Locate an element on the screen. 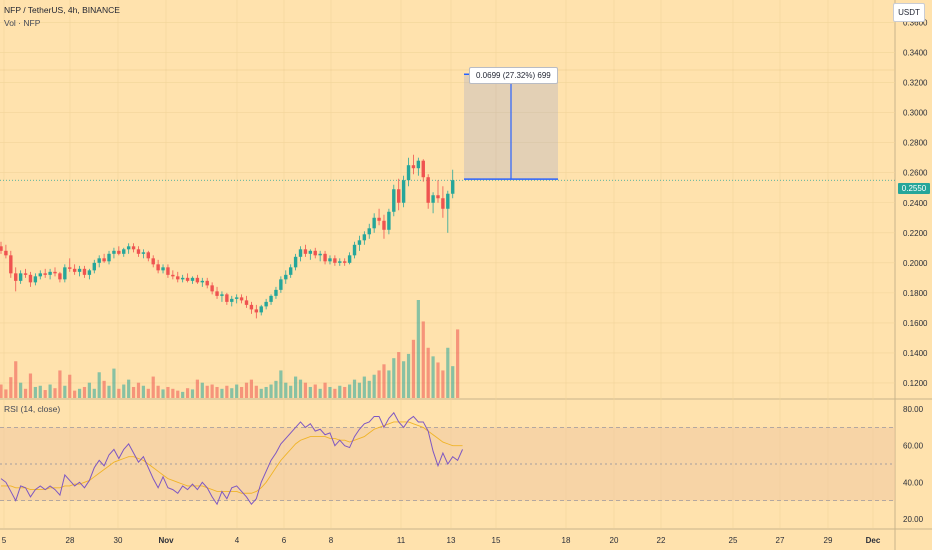 This screenshot has height=550, width=932. currency-button: USDT is located at coordinates (909, 12).